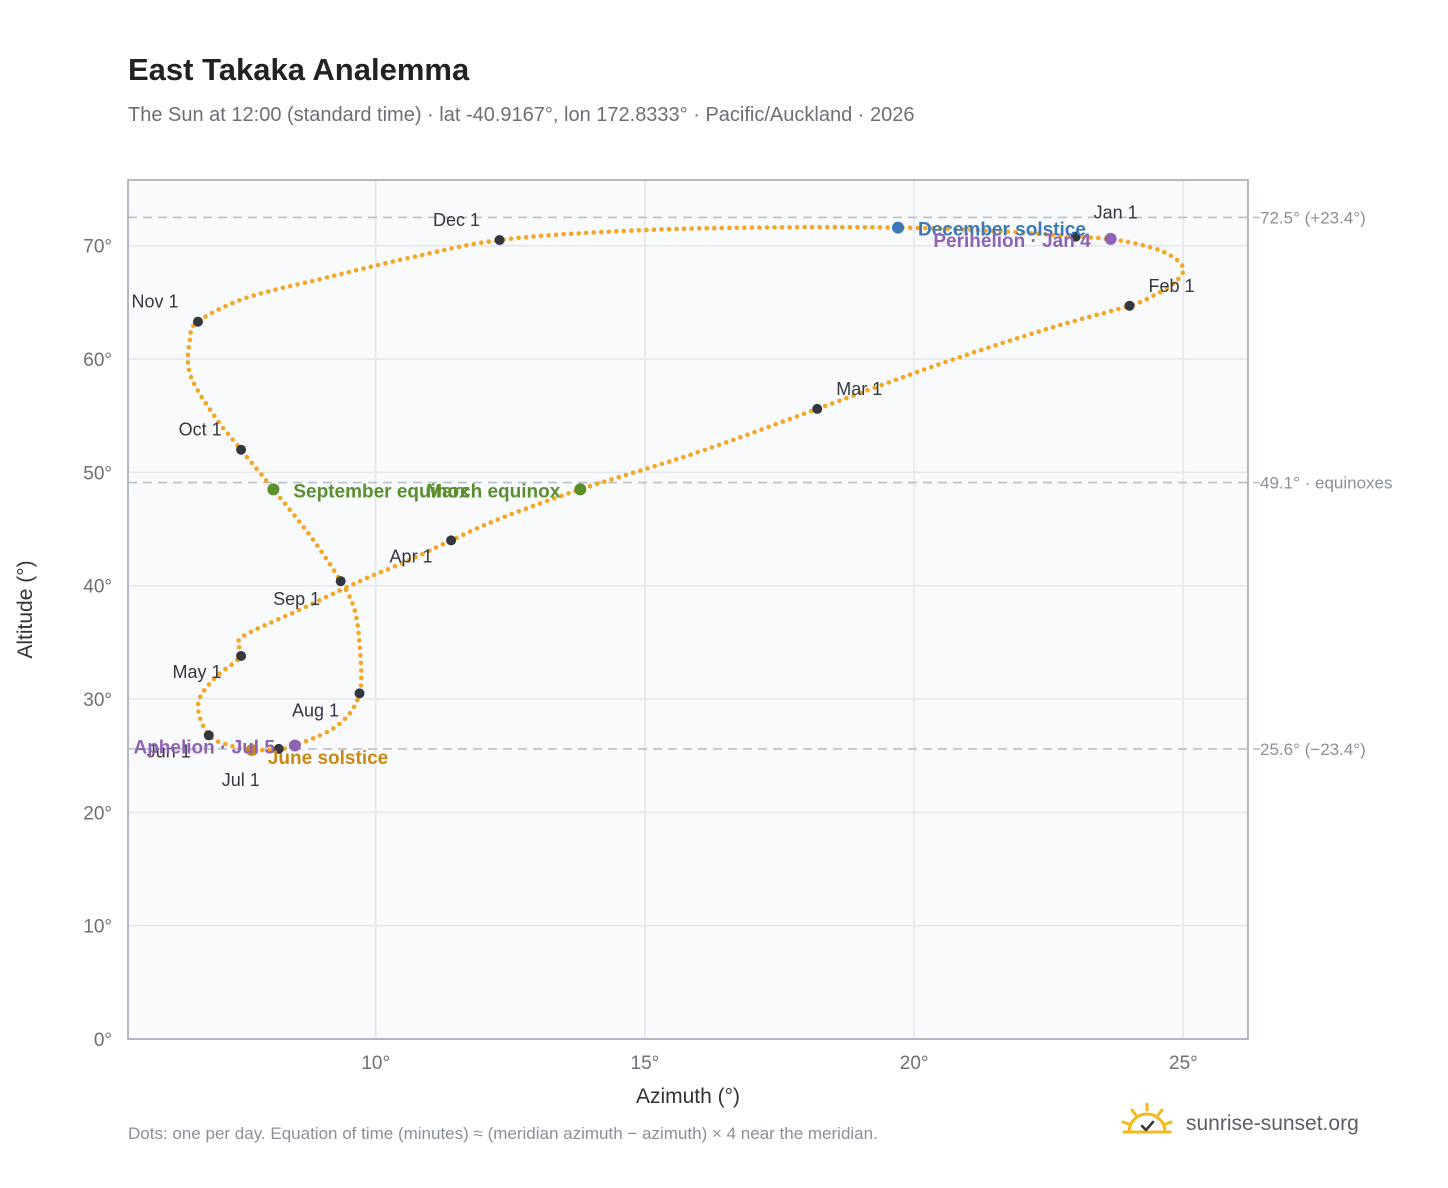 The width and height of the screenshot is (1448, 1188). What do you see at coordinates (296, 599) in the screenshot?
I see `month-label: Sep 1` at bounding box center [296, 599].